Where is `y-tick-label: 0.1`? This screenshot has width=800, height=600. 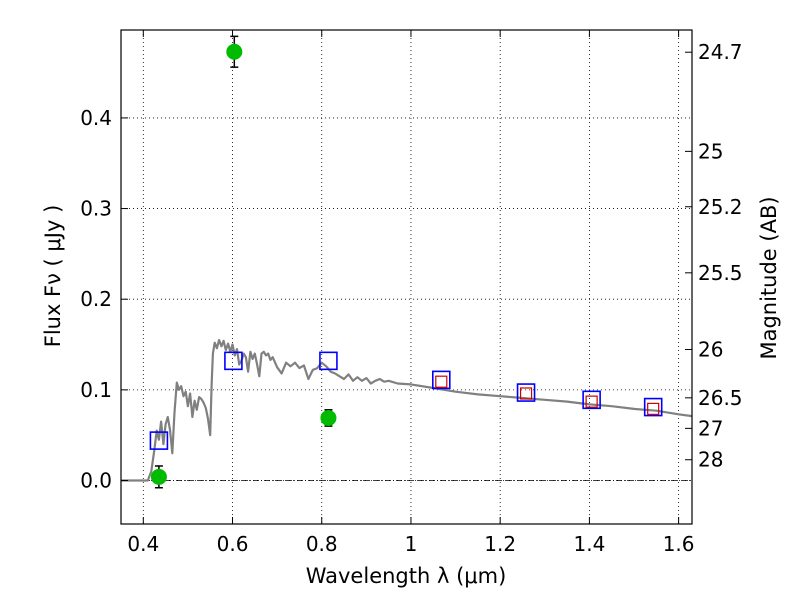 y-tick-label: 0.1 is located at coordinates (96, 390).